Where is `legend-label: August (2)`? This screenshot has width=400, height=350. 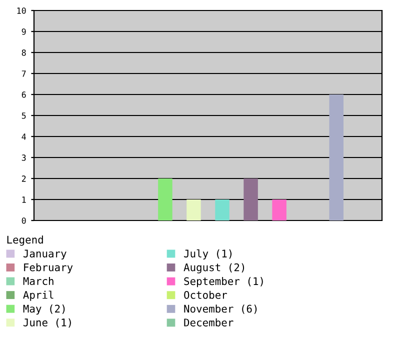 legend-label: August (2) is located at coordinates (214, 268).